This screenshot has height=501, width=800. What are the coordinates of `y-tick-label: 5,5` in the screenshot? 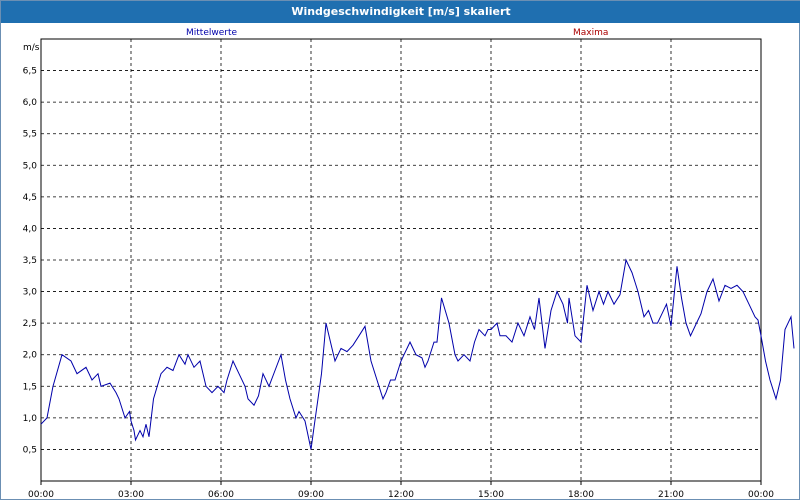 It's located at (30, 135).